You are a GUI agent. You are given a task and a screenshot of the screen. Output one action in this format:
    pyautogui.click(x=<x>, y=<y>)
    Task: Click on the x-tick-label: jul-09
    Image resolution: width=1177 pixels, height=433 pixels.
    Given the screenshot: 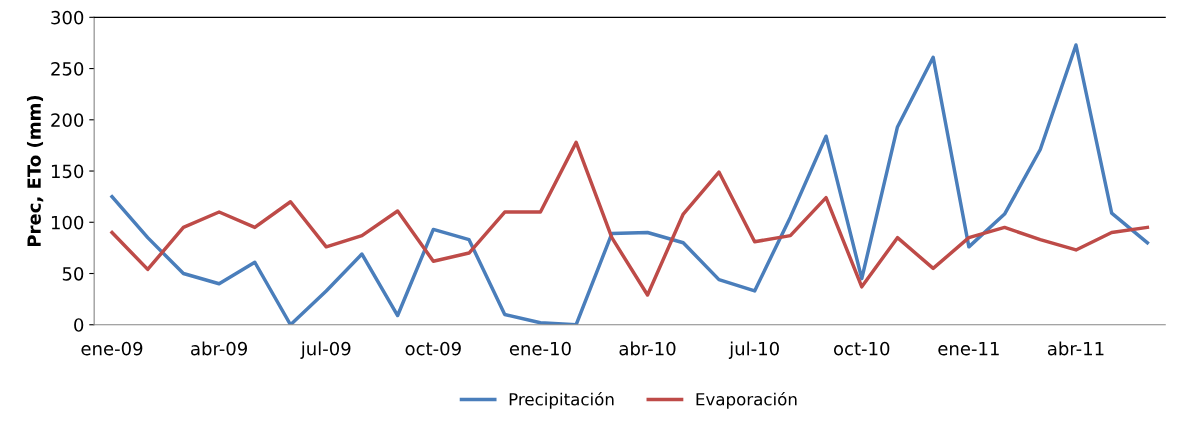 What is the action you would take?
    pyautogui.click(x=325, y=350)
    